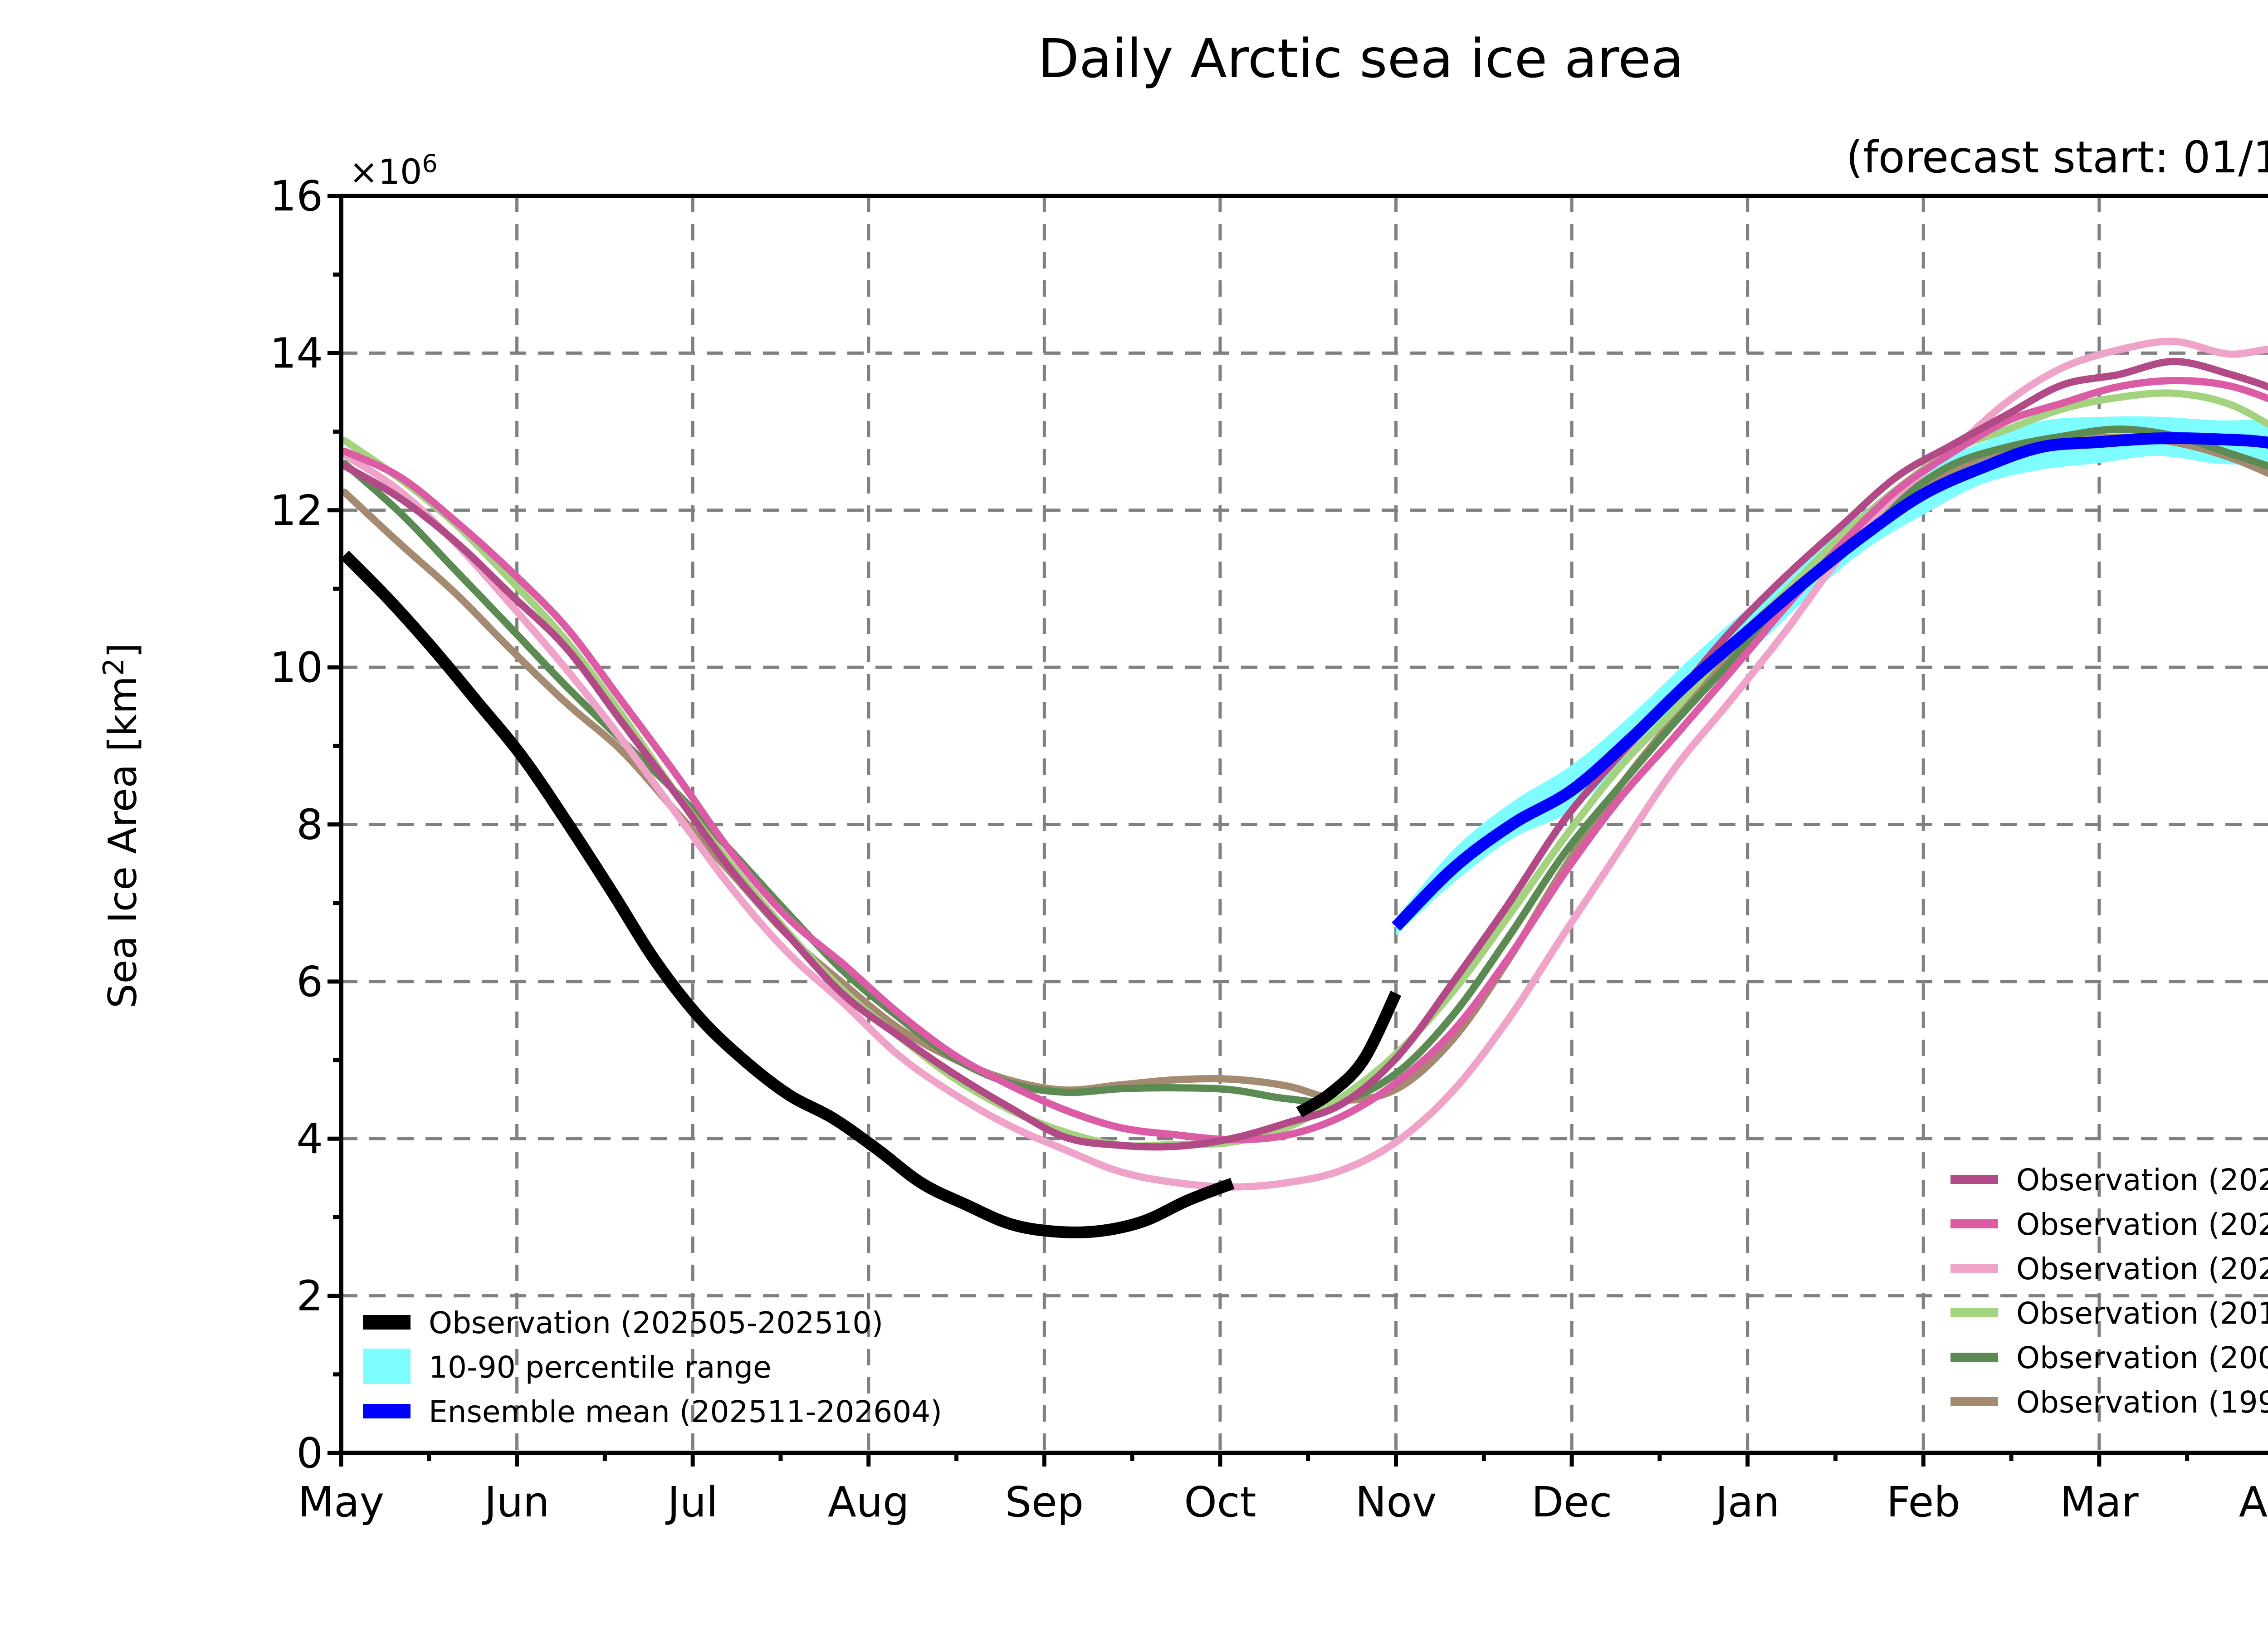 This screenshot has height=1633, width=2268. I want to click on forecast-start-annotation: (forecast start: 01/11/2025), so click(2057, 157).